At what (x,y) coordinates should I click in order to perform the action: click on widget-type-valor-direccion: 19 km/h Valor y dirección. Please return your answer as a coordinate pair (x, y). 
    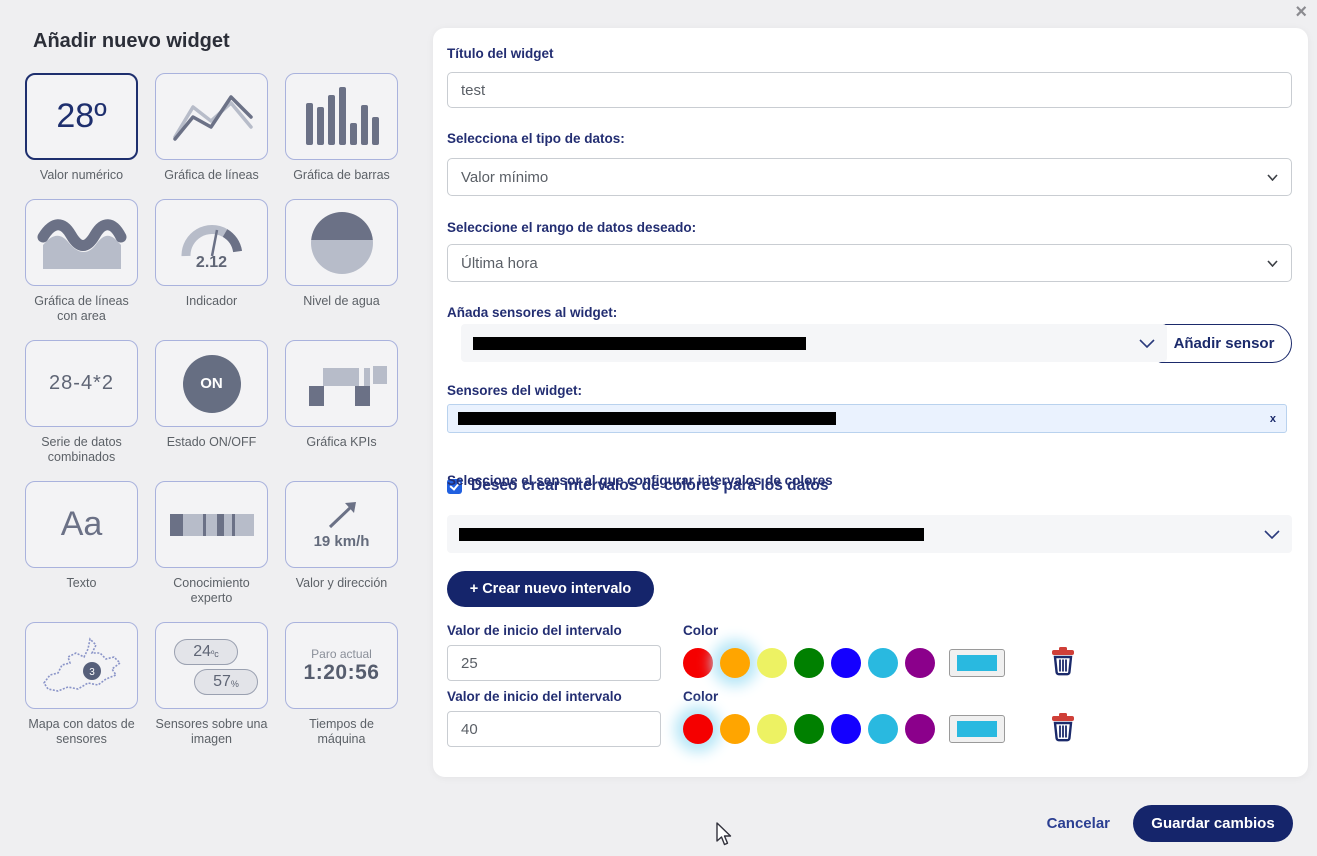
    Looking at the image, I should click on (341, 543).